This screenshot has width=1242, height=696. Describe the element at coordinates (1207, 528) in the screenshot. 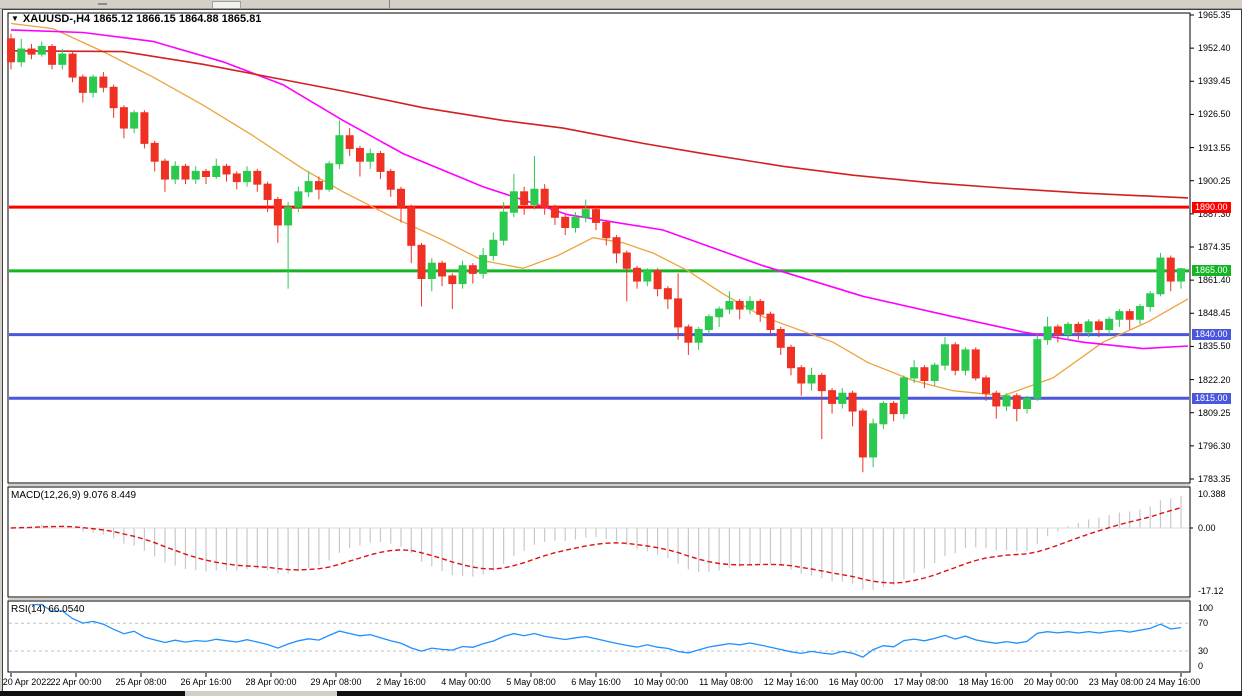

I see `macd-axis-zero: 0.00` at that location.